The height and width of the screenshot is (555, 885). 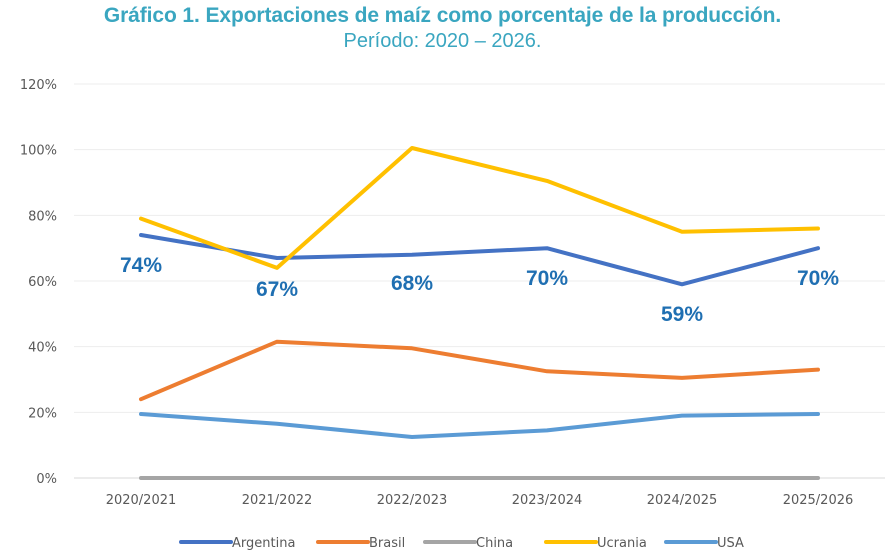 I want to click on x-tick-label: 2024/2025, so click(x=682, y=500).